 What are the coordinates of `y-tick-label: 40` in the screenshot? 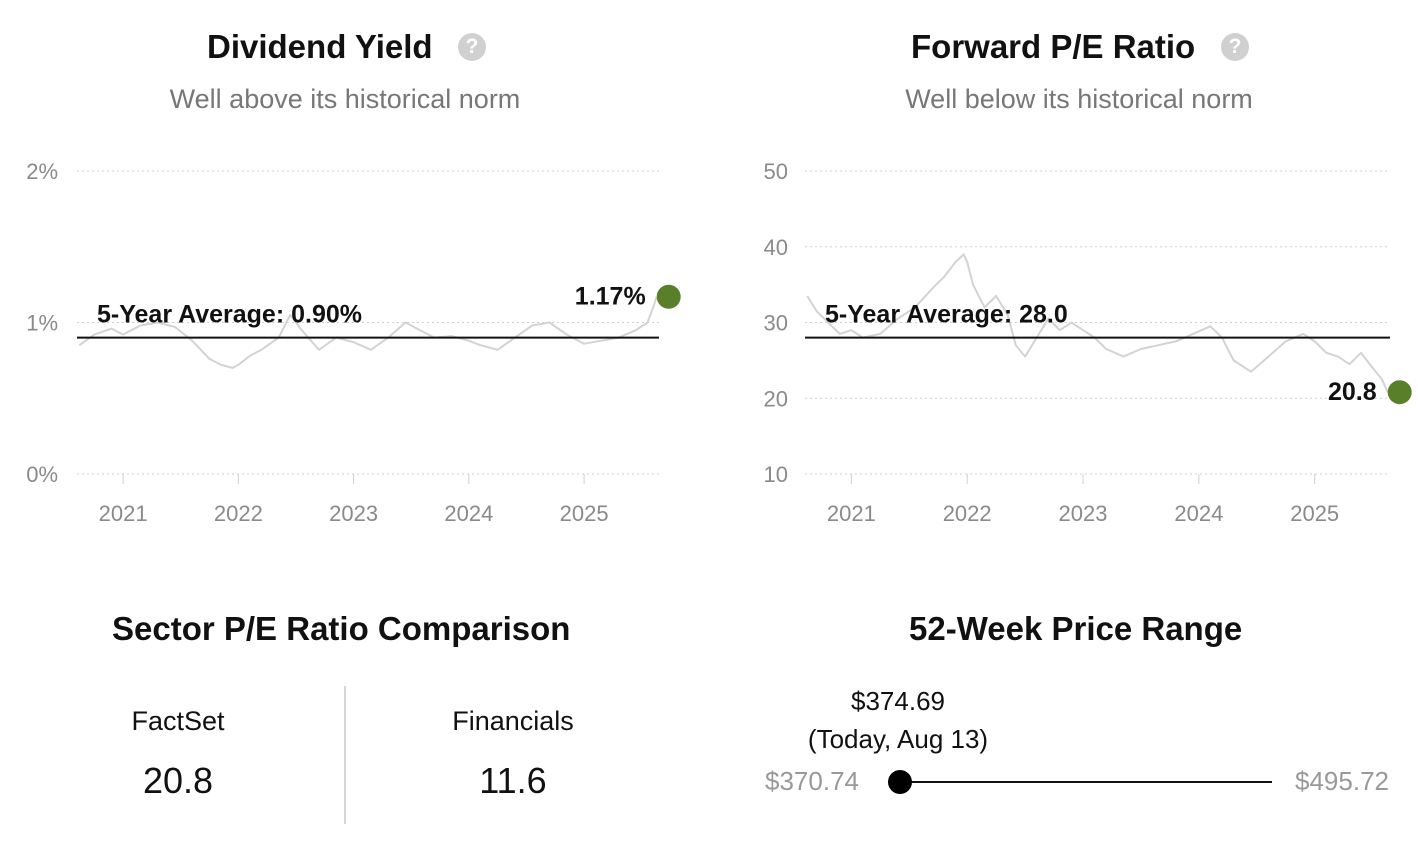 It's located at (776, 247).